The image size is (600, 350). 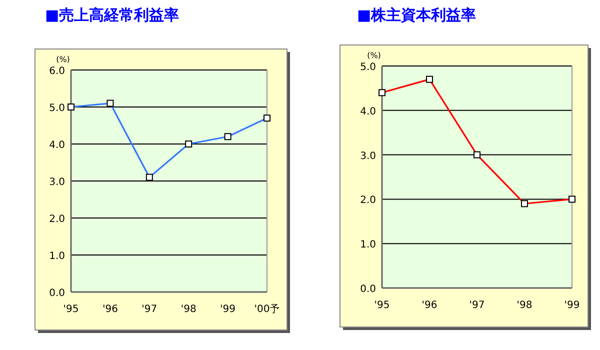 What do you see at coordinates (416, 15) in the screenshot?
I see `chart-title: ■株主資本利益率` at bounding box center [416, 15].